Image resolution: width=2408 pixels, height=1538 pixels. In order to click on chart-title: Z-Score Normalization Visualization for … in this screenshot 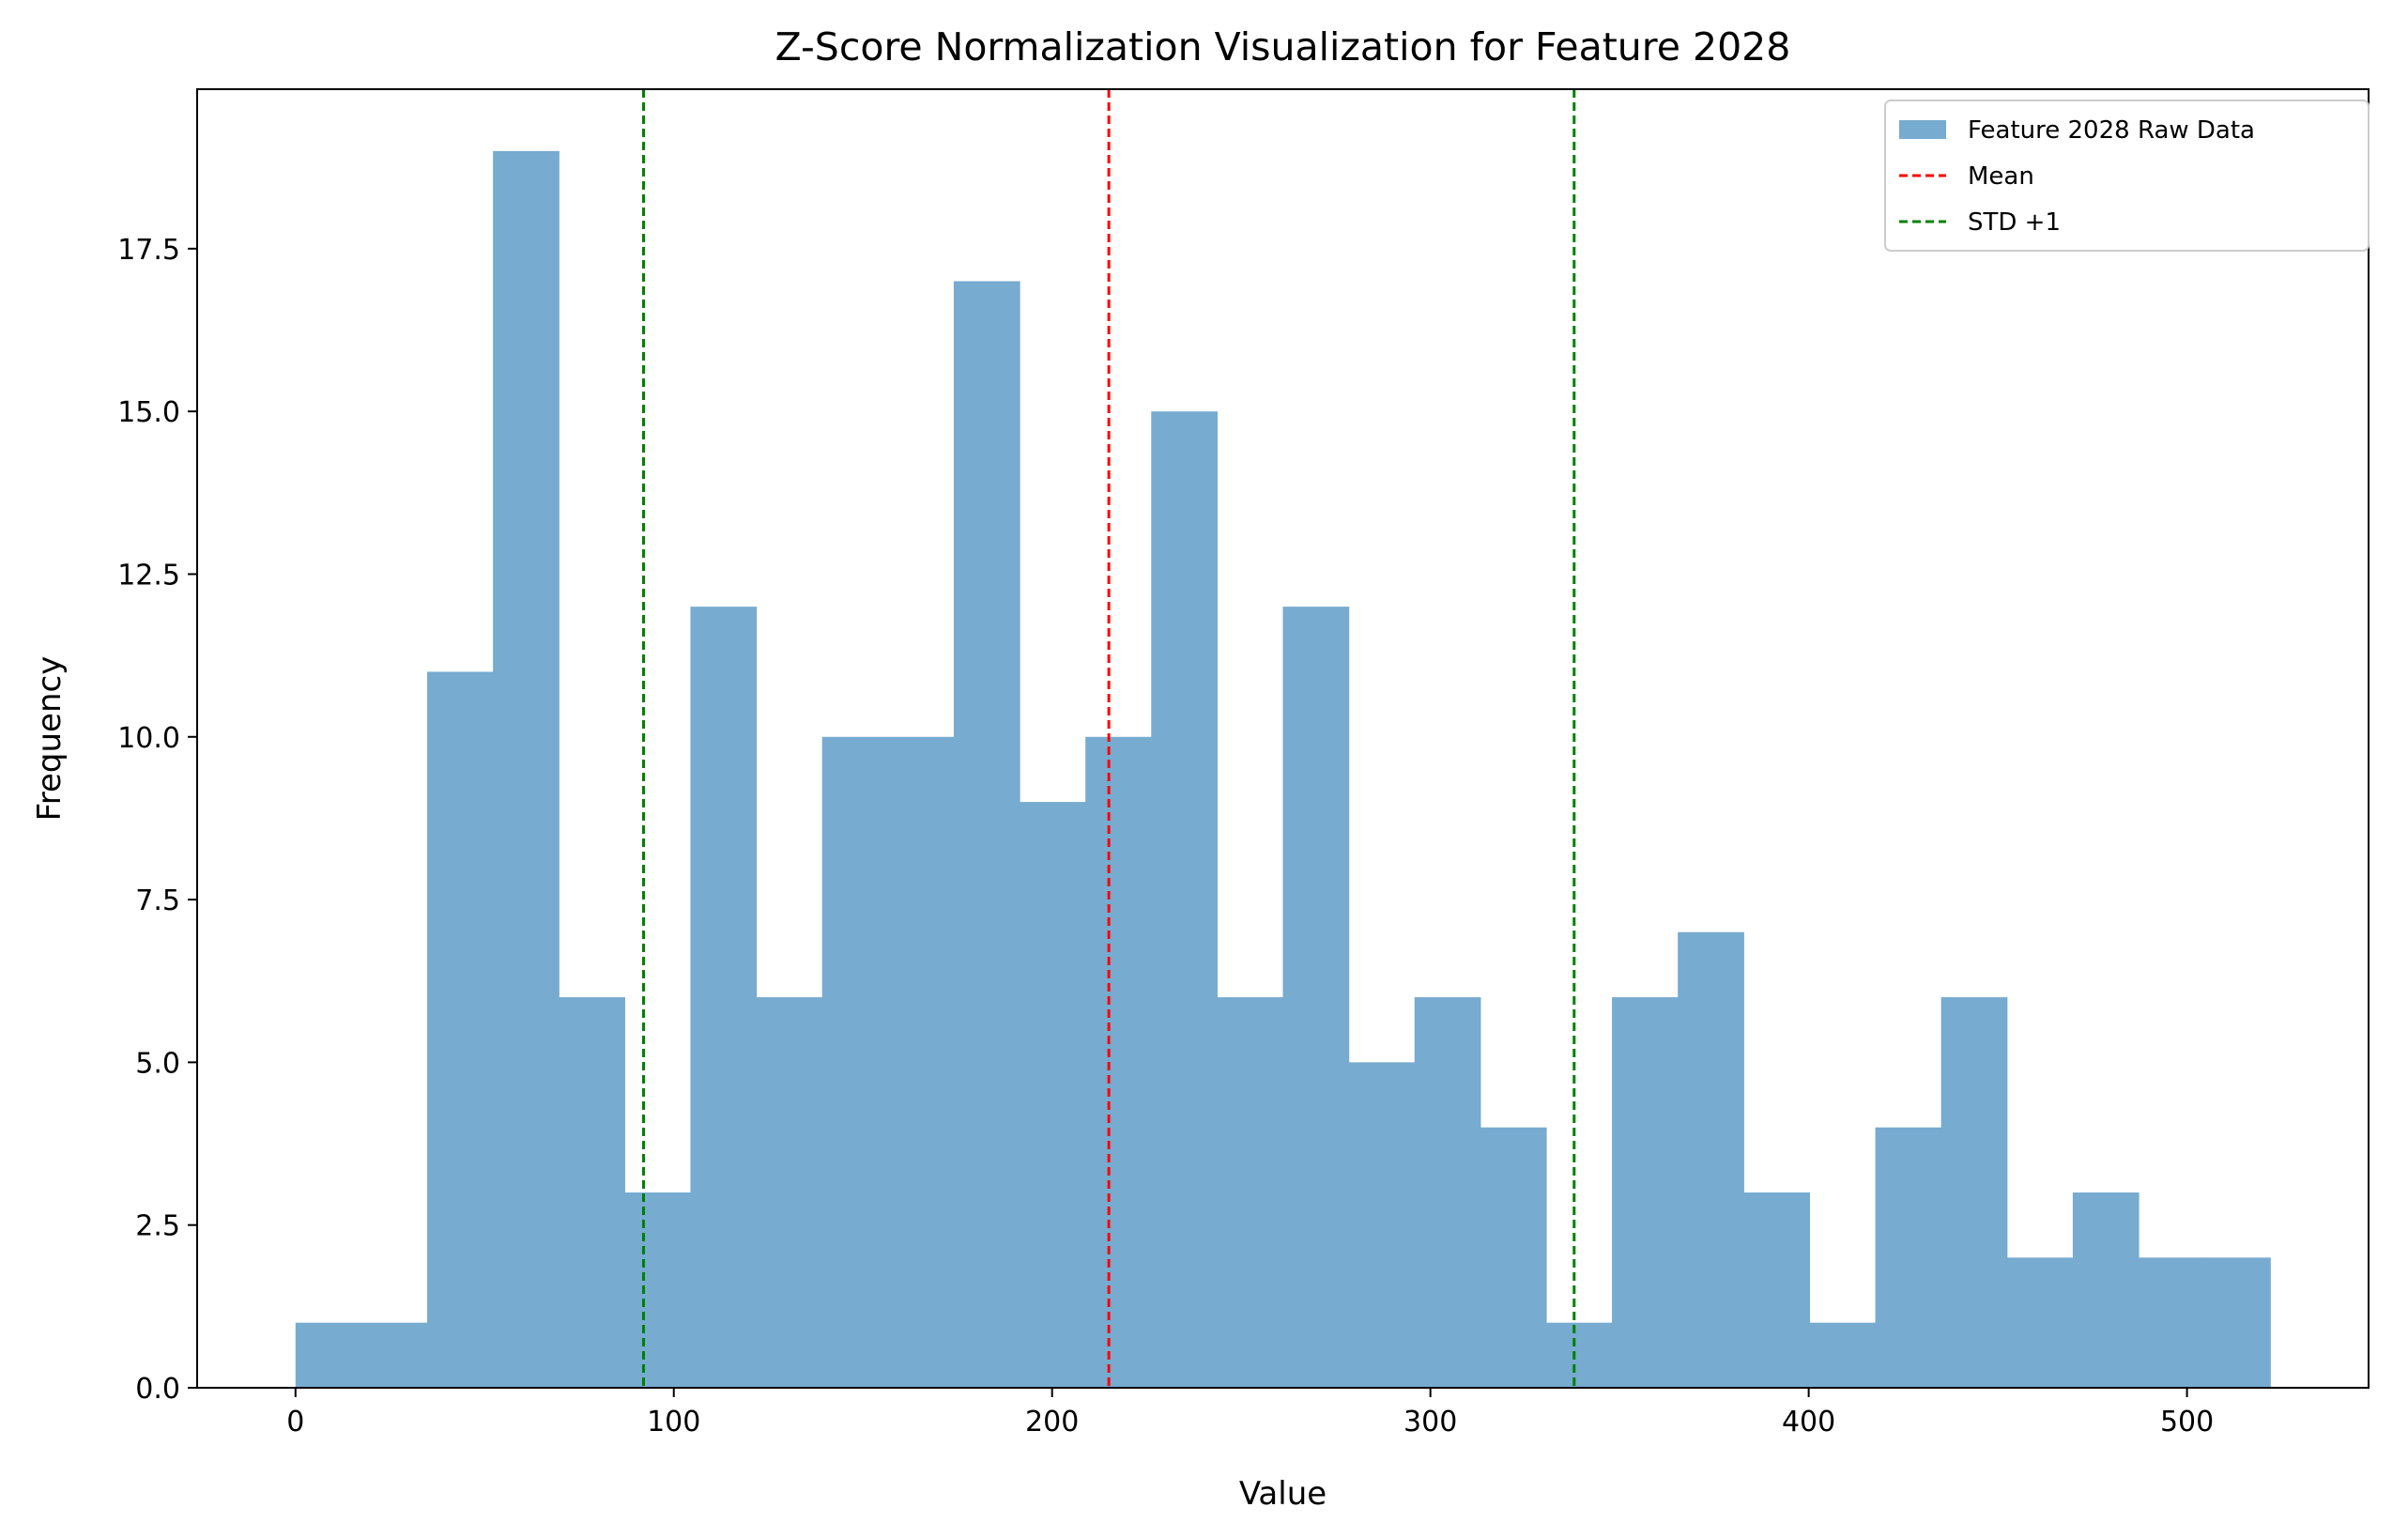, I will do `click(1283, 46)`.